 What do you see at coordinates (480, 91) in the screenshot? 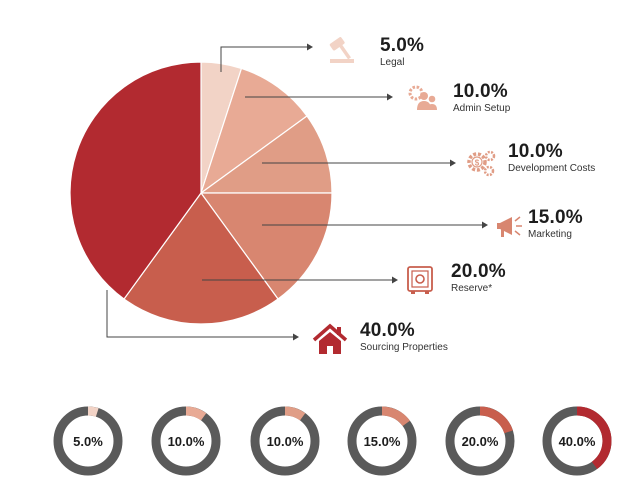
I see `label-admin-setup-percent: 10.0%` at bounding box center [480, 91].